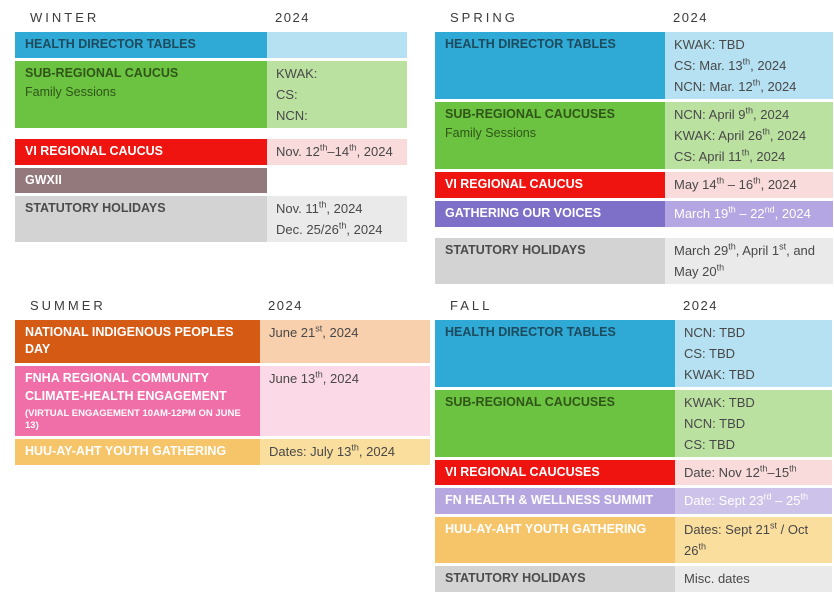 The image size is (834, 600). What do you see at coordinates (555, 423) in the screenshot?
I see `event-label-cell: SUB-REGIONAL CAUCUSES` at bounding box center [555, 423].